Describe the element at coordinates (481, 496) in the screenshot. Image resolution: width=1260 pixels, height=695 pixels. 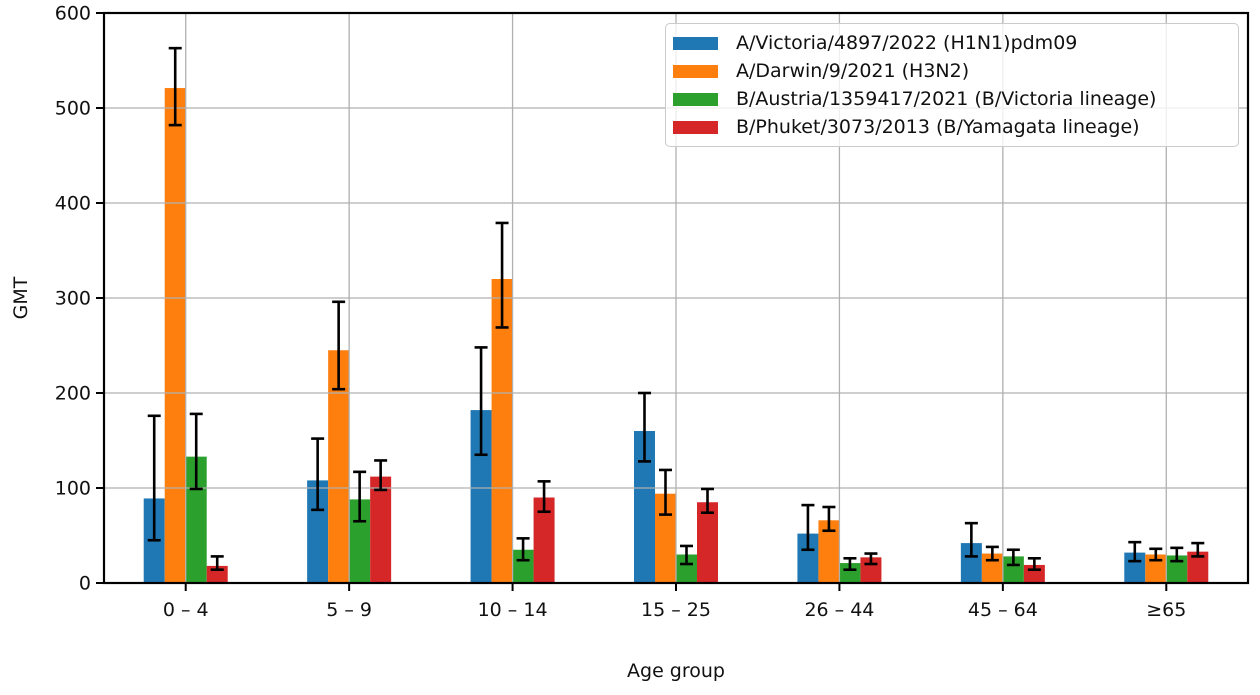
I see `bar-series0-cat2` at that location.